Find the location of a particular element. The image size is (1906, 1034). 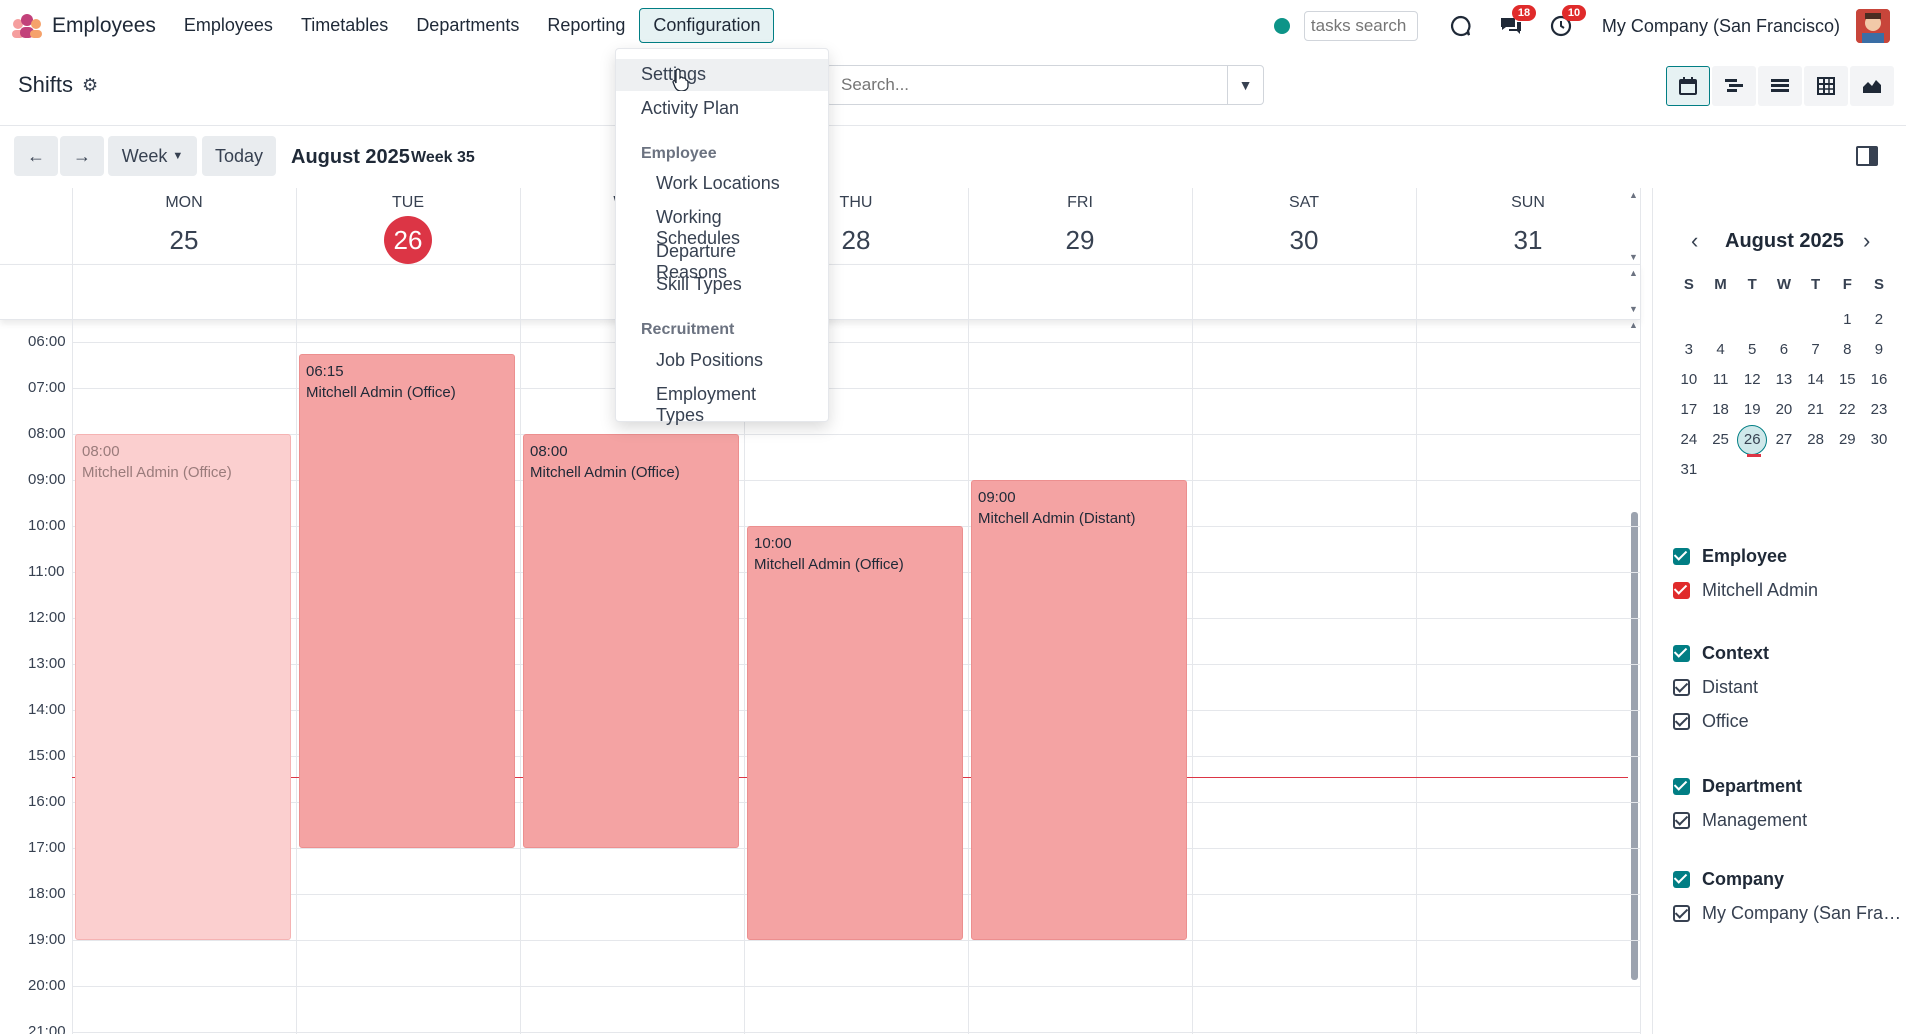

menu-configuration: Configuration is located at coordinates (707, 25).